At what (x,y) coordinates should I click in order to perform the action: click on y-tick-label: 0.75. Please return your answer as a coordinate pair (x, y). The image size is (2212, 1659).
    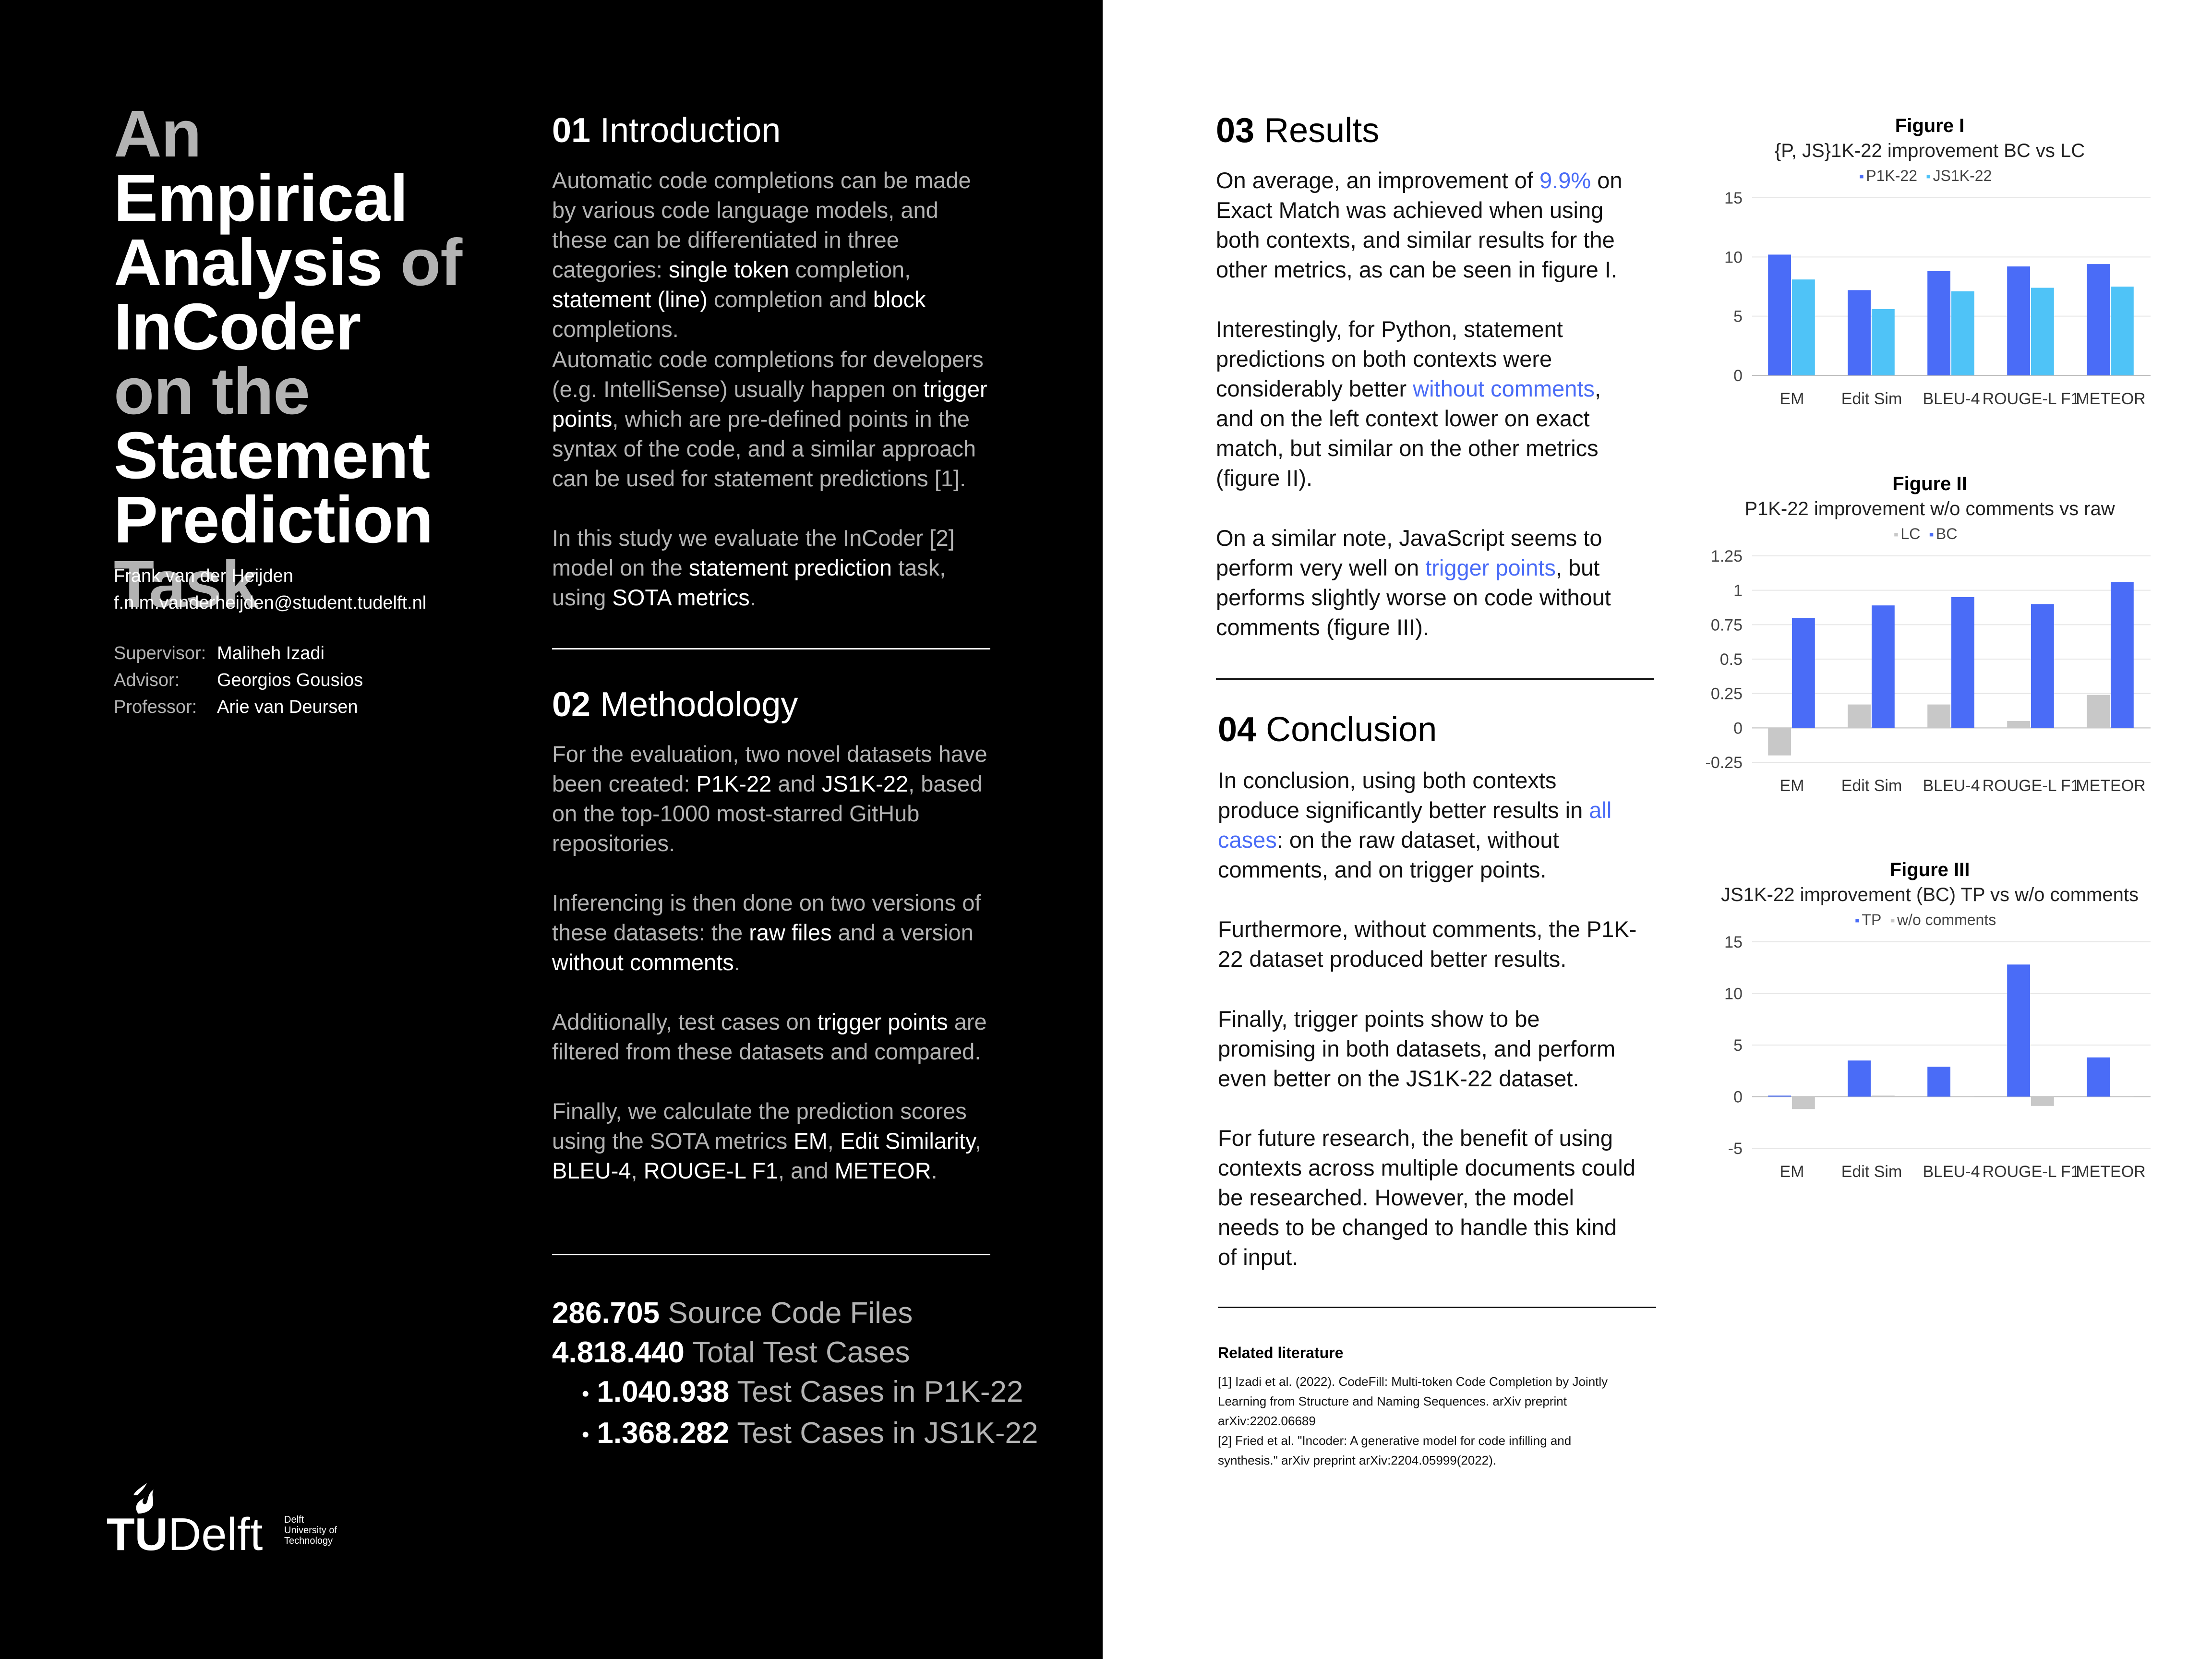
    Looking at the image, I should click on (1727, 625).